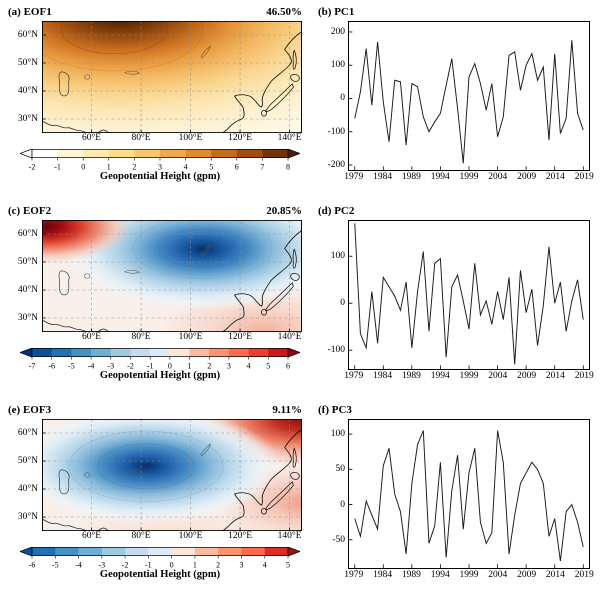 This screenshot has height=600, width=600. Describe the element at coordinates (498, 376) in the screenshot. I see `x-tick-label: 2004` at that location.